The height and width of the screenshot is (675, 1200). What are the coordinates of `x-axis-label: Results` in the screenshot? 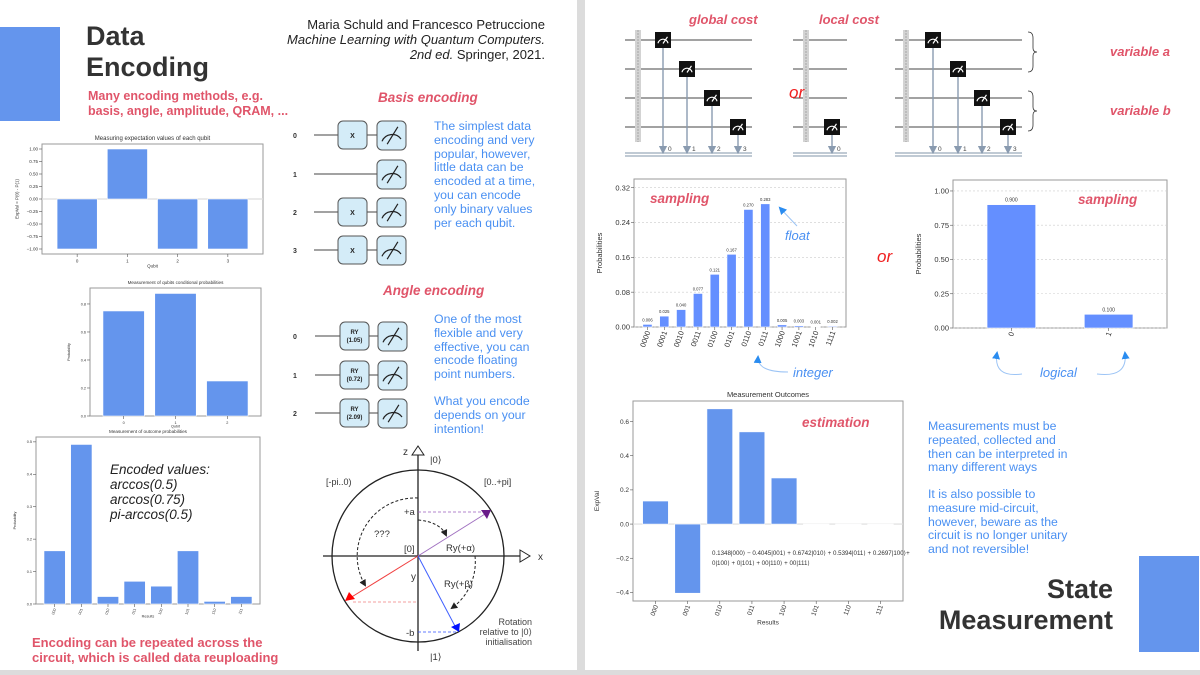 It's located at (768, 622).